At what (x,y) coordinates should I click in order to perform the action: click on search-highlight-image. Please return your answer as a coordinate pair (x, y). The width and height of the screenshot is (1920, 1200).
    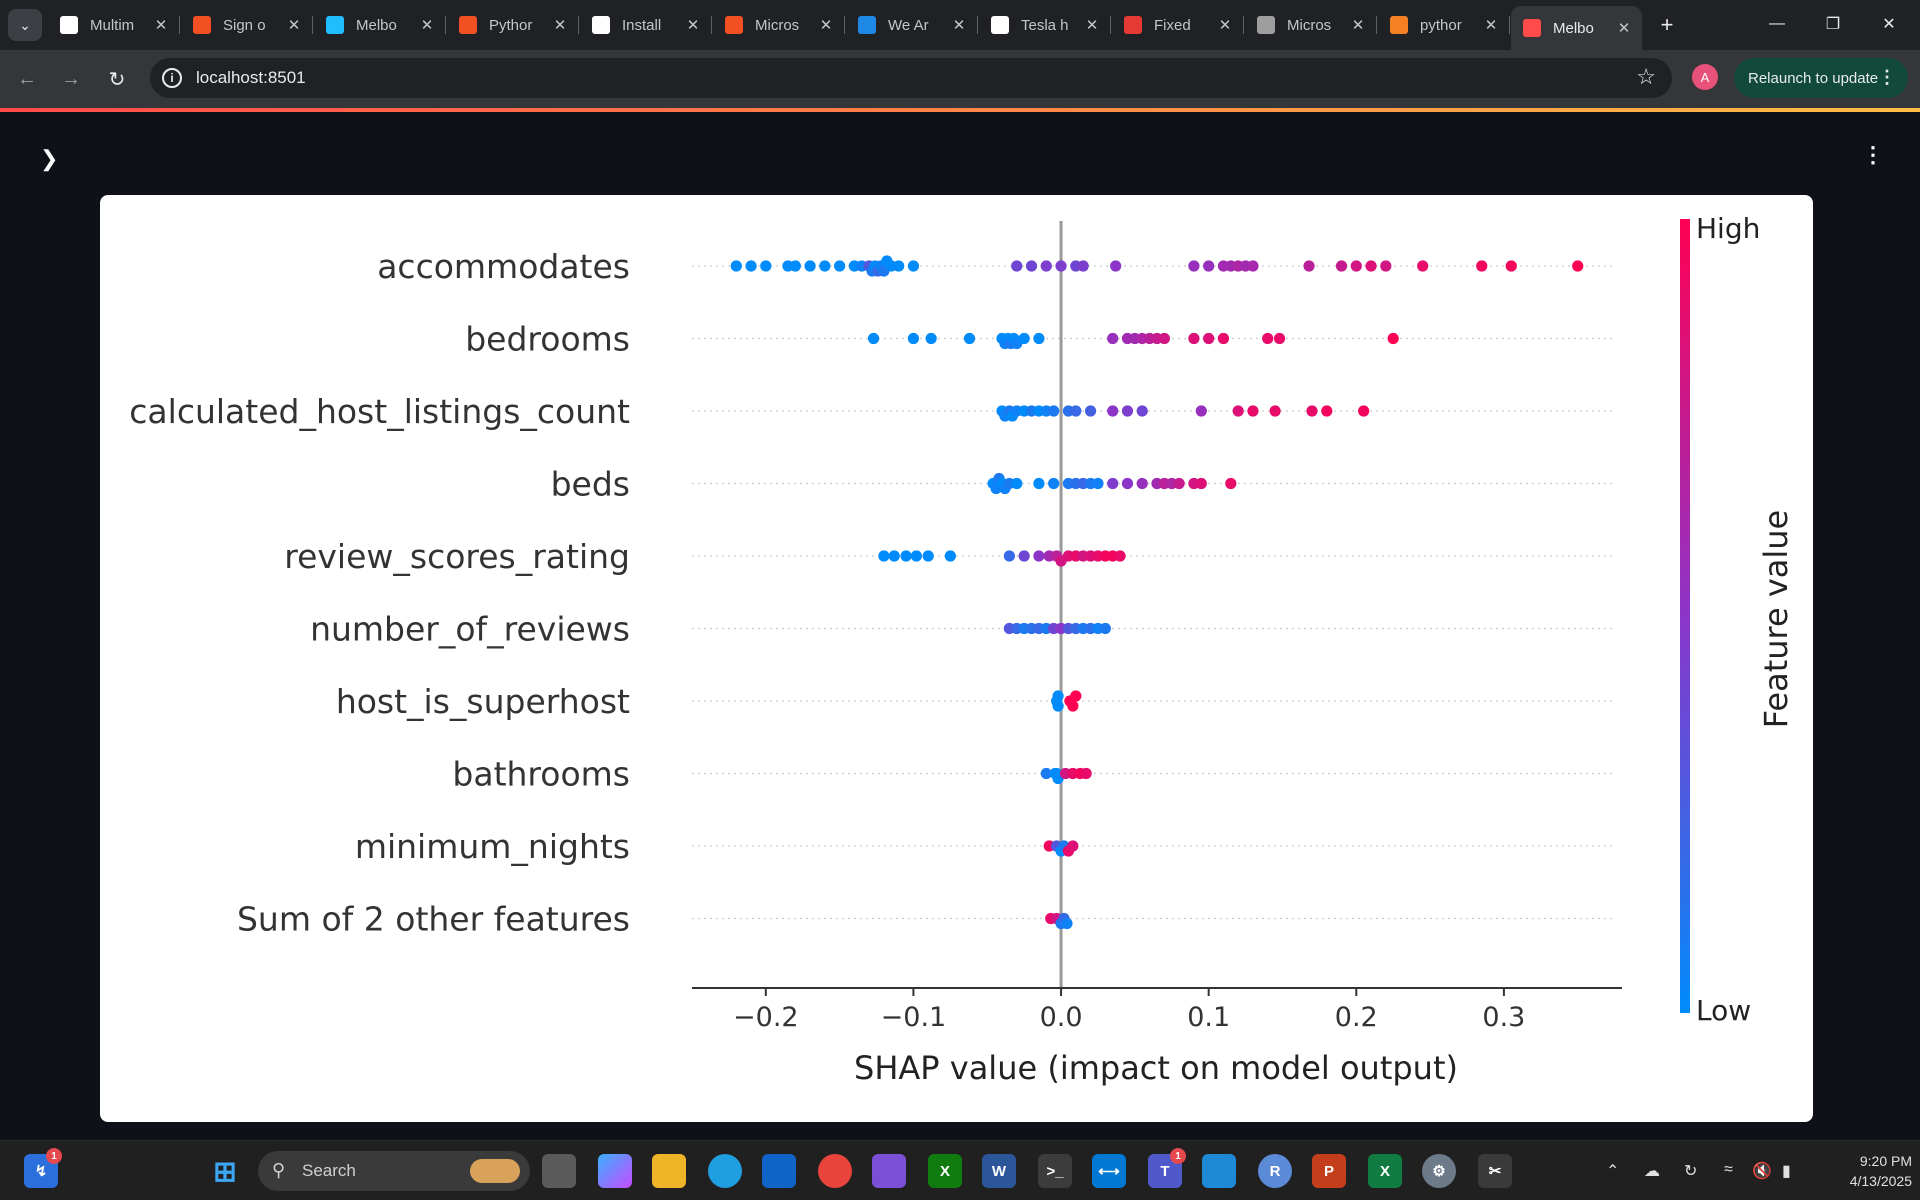
    Looking at the image, I should click on (495, 1171).